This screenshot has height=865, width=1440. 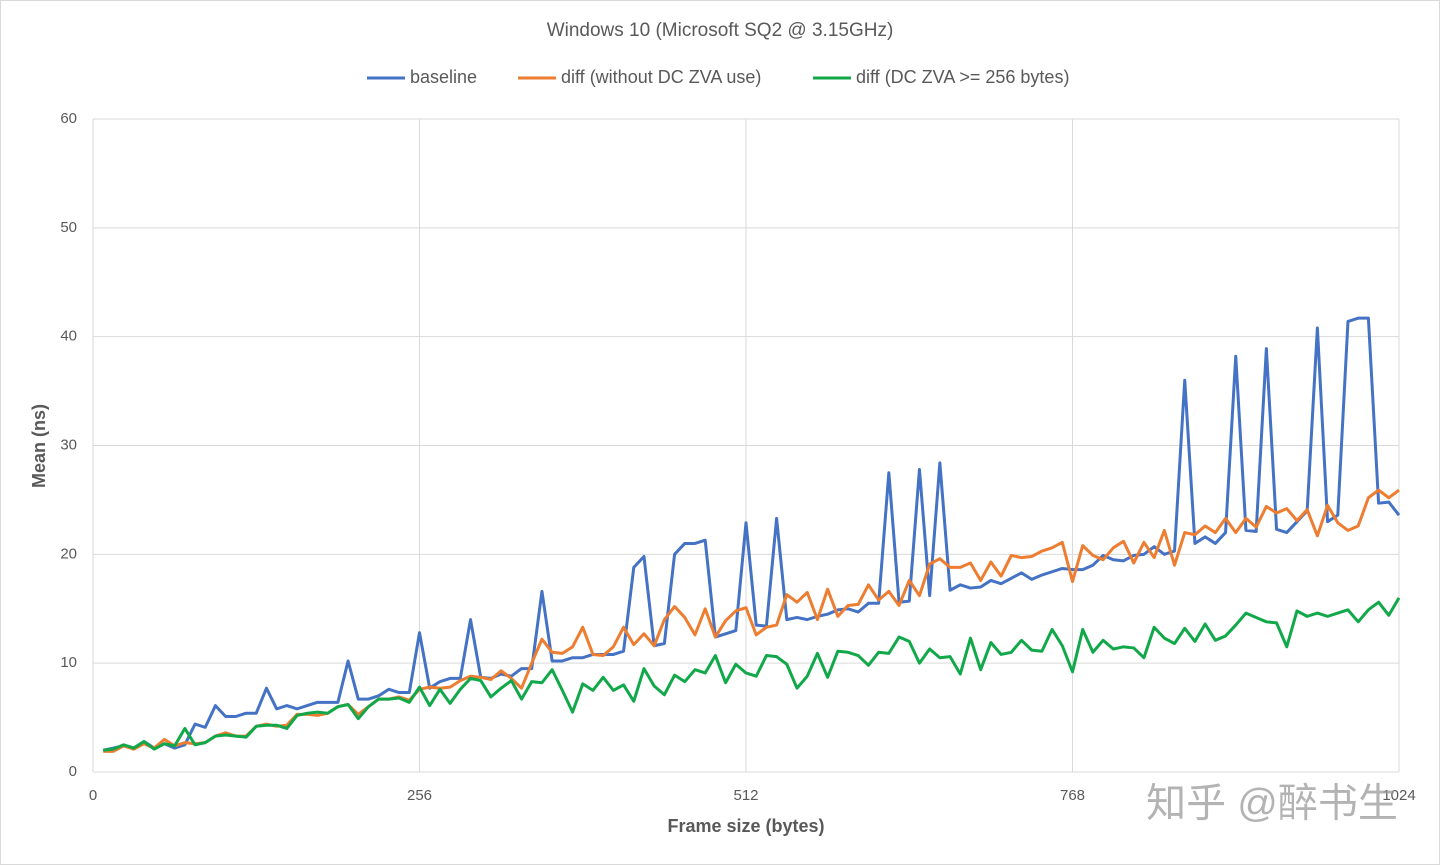 What do you see at coordinates (68, 662) in the screenshot?
I see `y-tick-label: 10` at bounding box center [68, 662].